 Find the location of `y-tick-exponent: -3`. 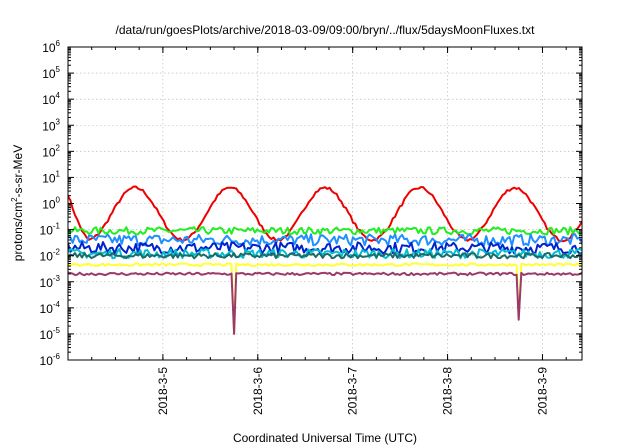

y-tick-exponent: -3 is located at coordinates (57, 278).